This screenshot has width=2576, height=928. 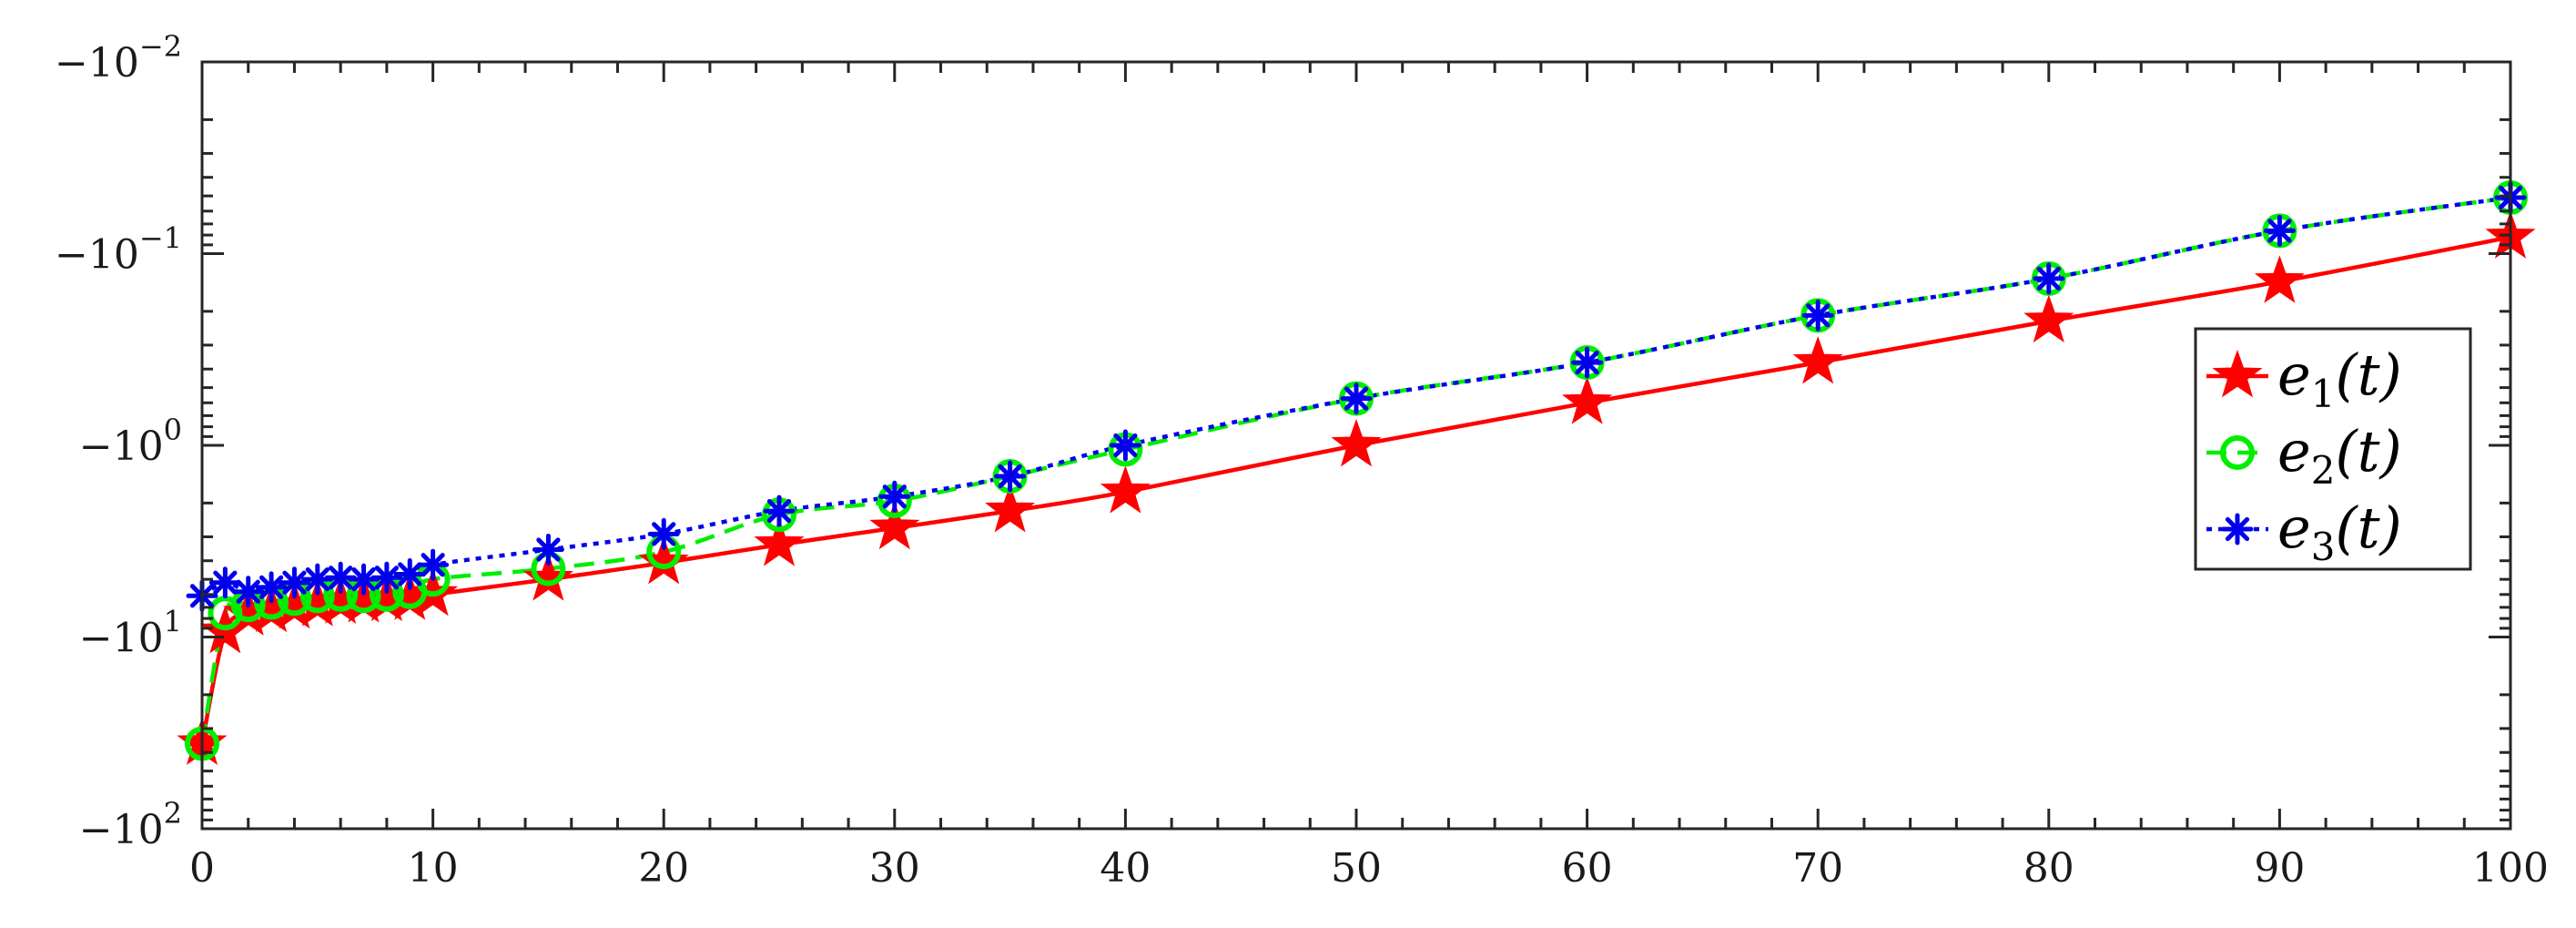 What do you see at coordinates (118, 250) in the screenshot?
I see `y-tick-label: −10−1` at bounding box center [118, 250].